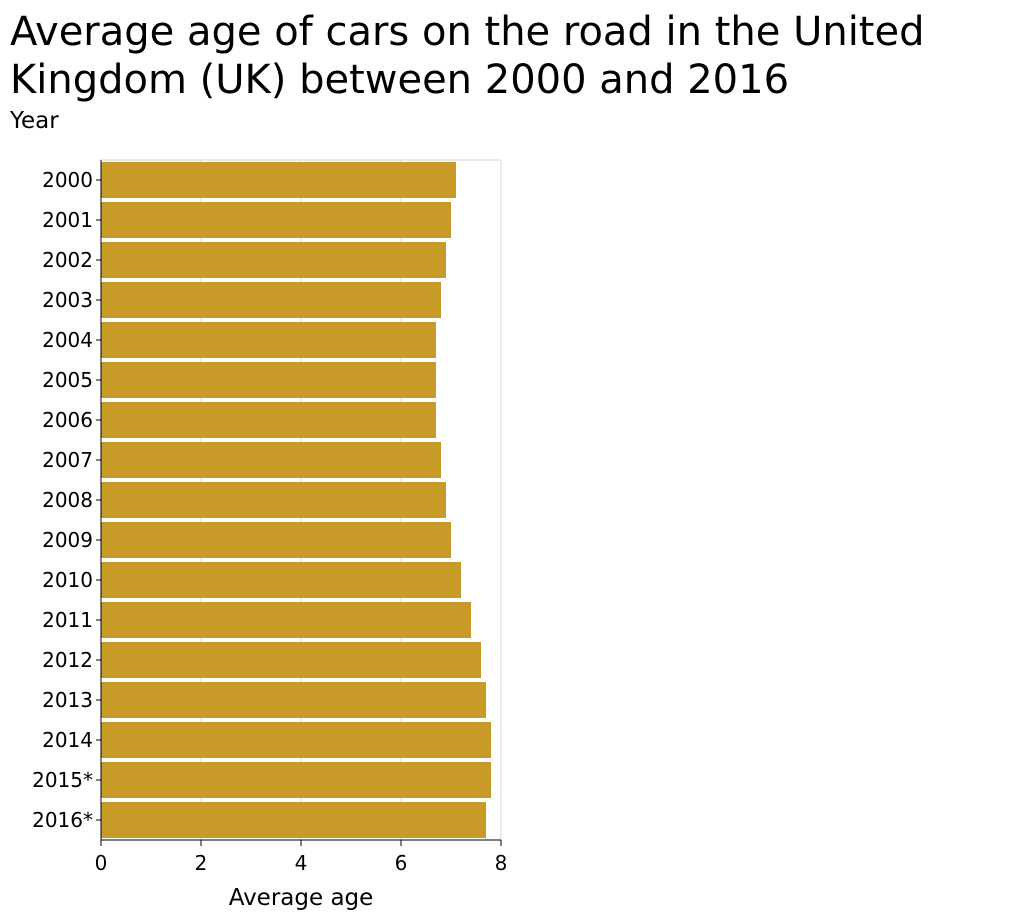  Describe the element at coordinates (67, 700) in the screenshot. I see `y-tick-label: 2013` at that location.